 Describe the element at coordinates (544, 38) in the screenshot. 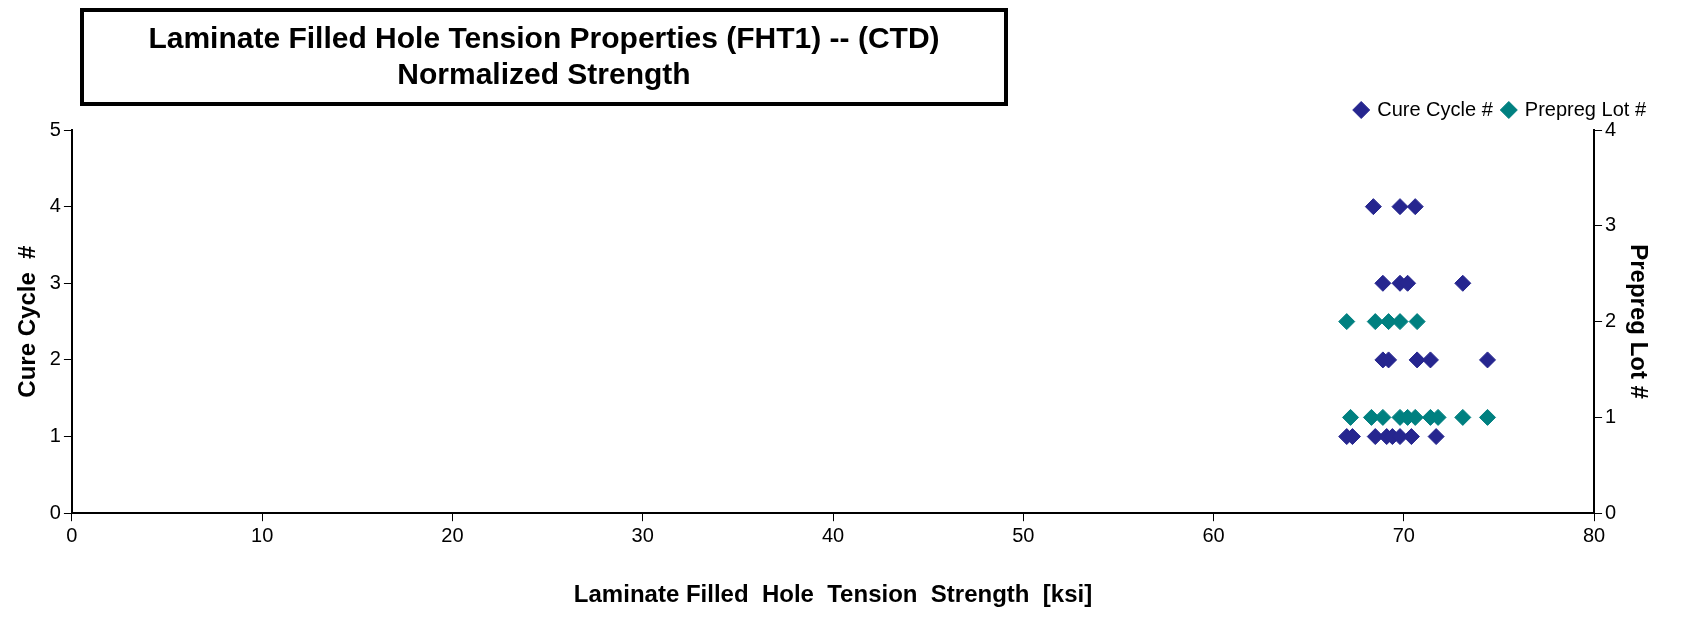

I see `chart-title: Laminate Filled Hole Tension Properties (FHT1) -- (CTD)` at that location.